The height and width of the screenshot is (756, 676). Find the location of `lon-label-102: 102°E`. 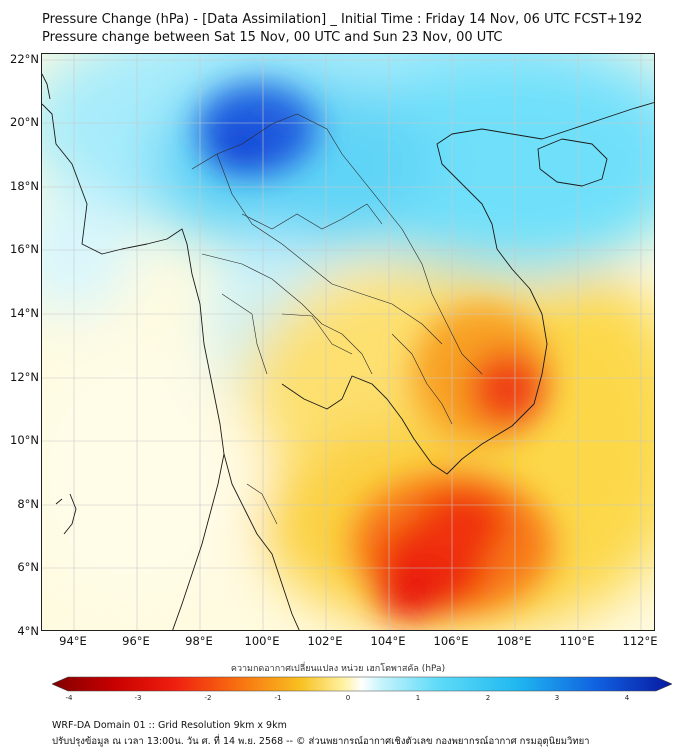

lon-label-102: 102°E is located at coordinates (325, 641).